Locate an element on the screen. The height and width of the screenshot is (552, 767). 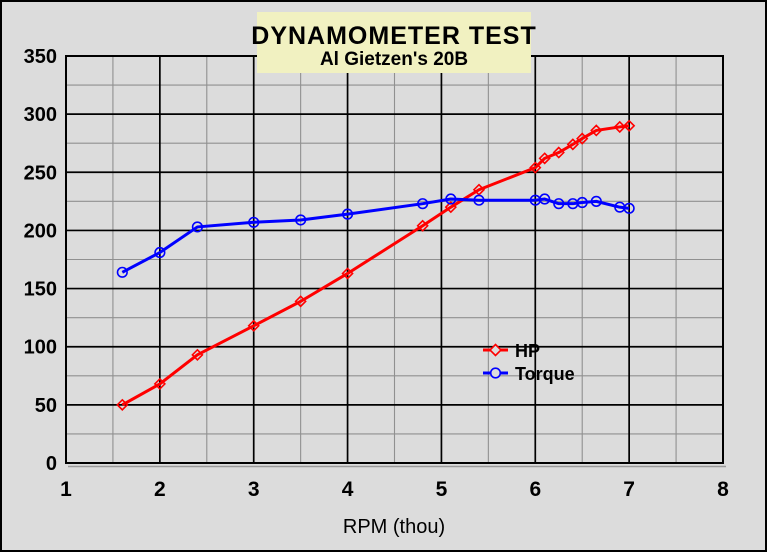
legend-hp-diamond-icon is located at coordinates (495, 350).